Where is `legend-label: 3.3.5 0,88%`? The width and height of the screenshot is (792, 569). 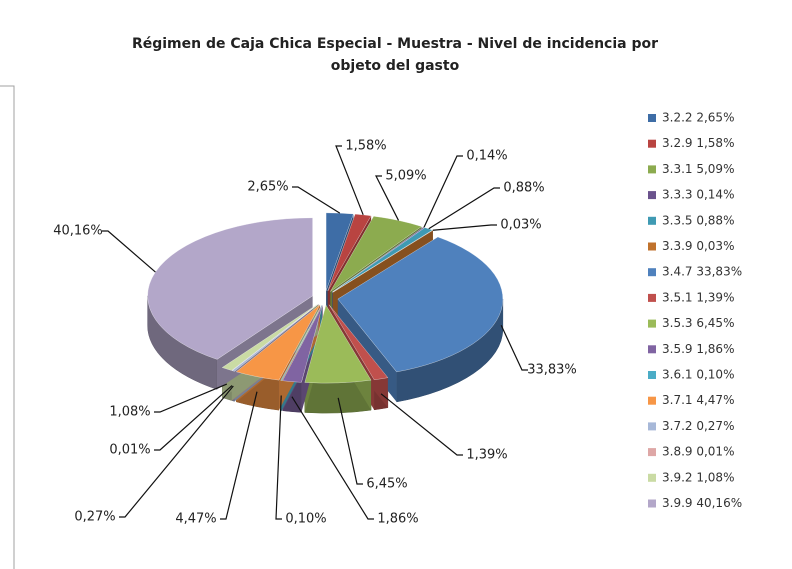 legend-label: 3.3.5 0,88% is located at coordinates (698, 220).